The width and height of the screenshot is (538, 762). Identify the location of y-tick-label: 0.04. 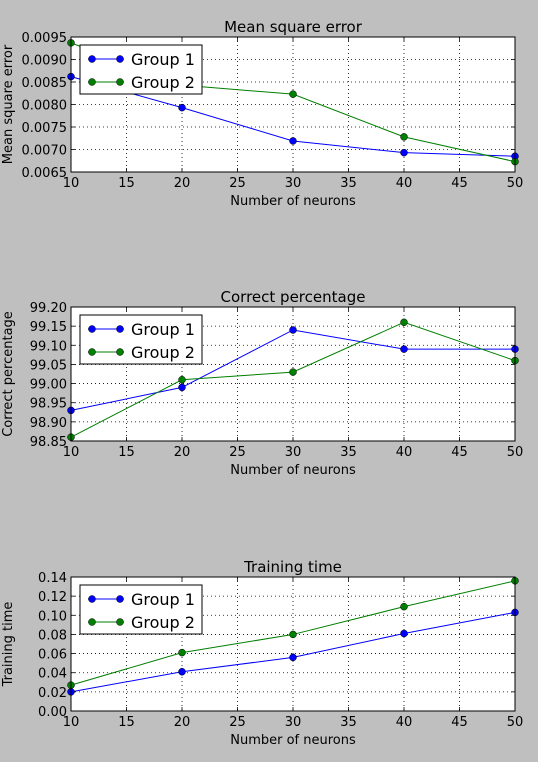
(52, 674).